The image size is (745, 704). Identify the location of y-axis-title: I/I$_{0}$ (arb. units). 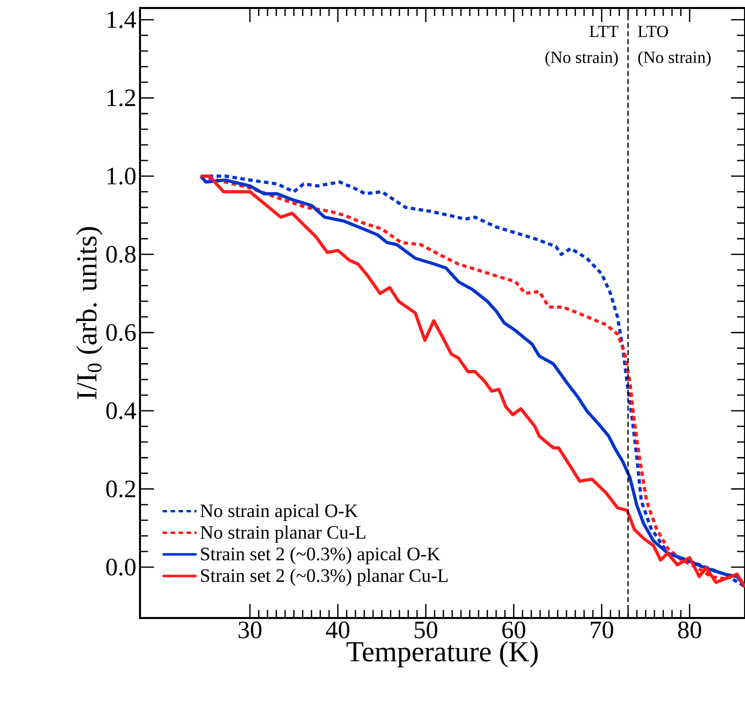
(89, 313).